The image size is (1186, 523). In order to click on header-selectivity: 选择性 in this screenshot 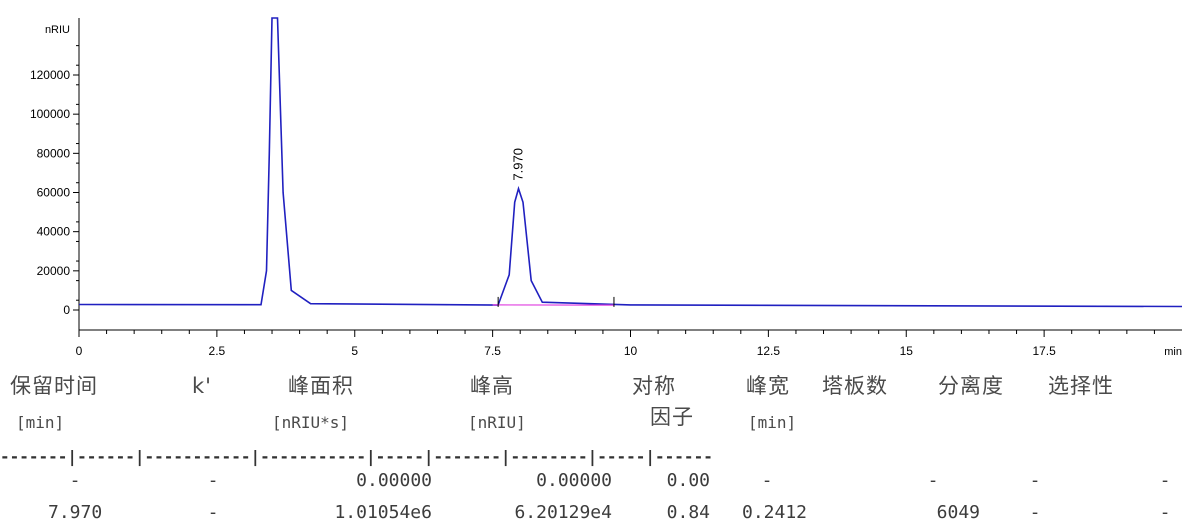, I will do `click(1081, 386)`.